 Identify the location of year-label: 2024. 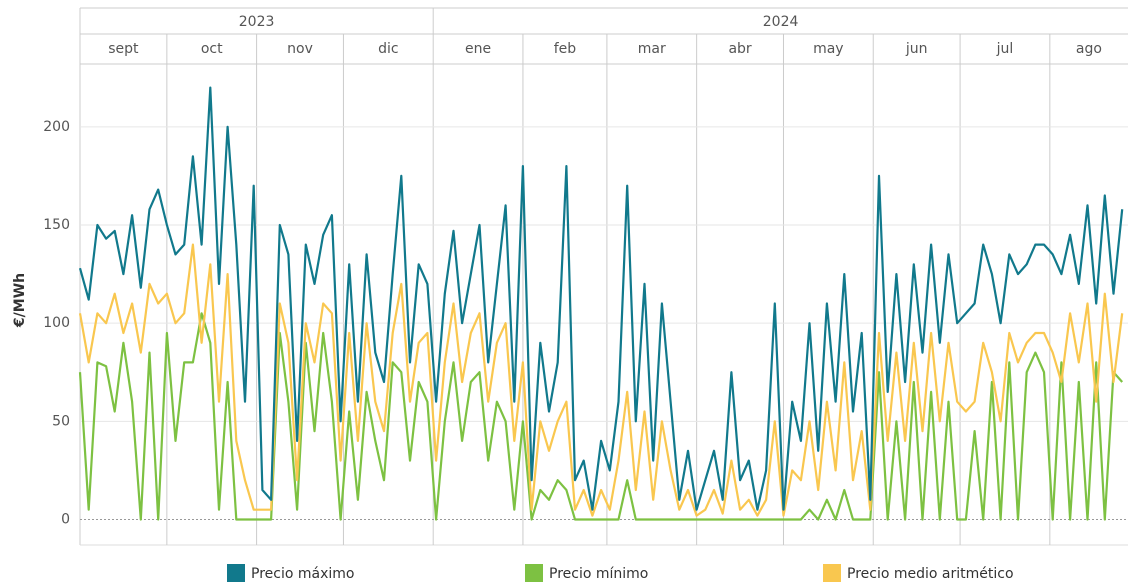
(781, 22).